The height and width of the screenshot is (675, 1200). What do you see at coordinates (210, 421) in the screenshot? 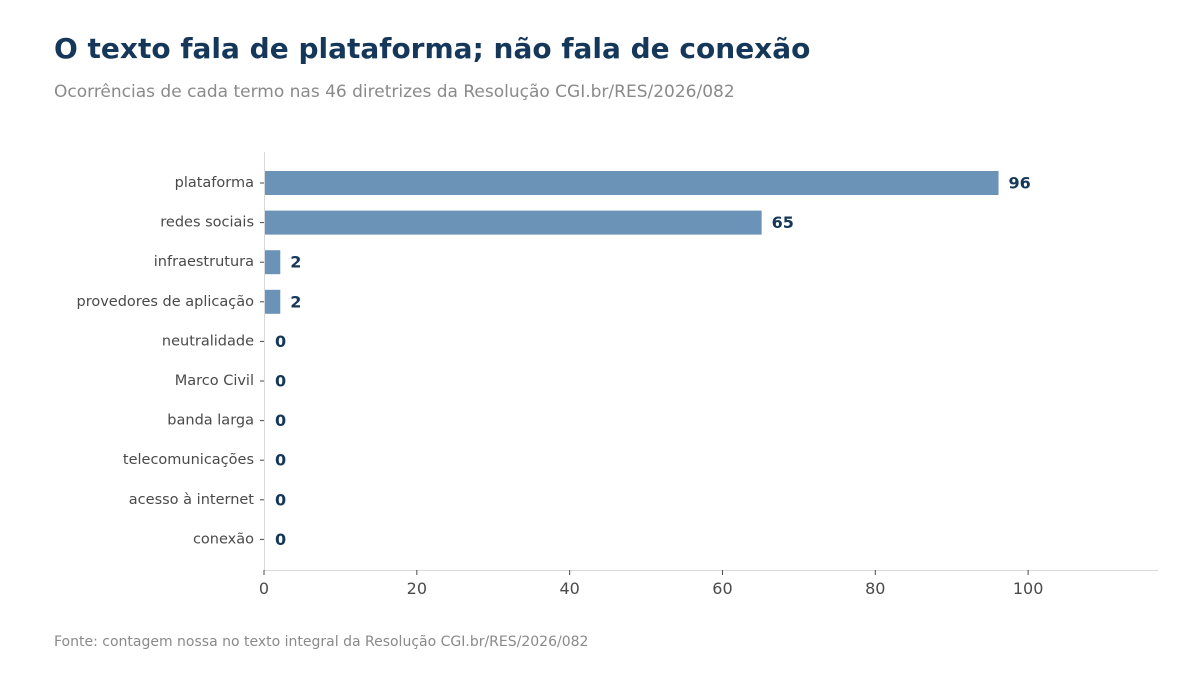
I see `category-label: banda larga` at bounding box center [210, 421].